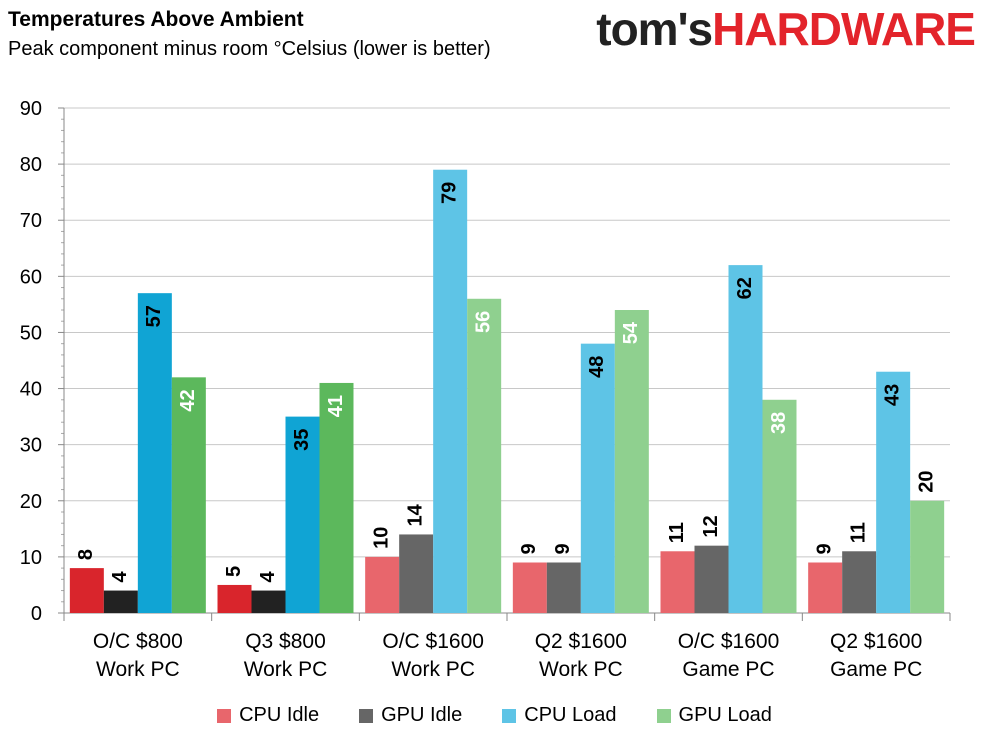 The height and width of the screenshot is (742, 989). What do you see at coordinates (892, 395) in the screenshot?
I see `data-label: 43` at bounding box center [892, 395].